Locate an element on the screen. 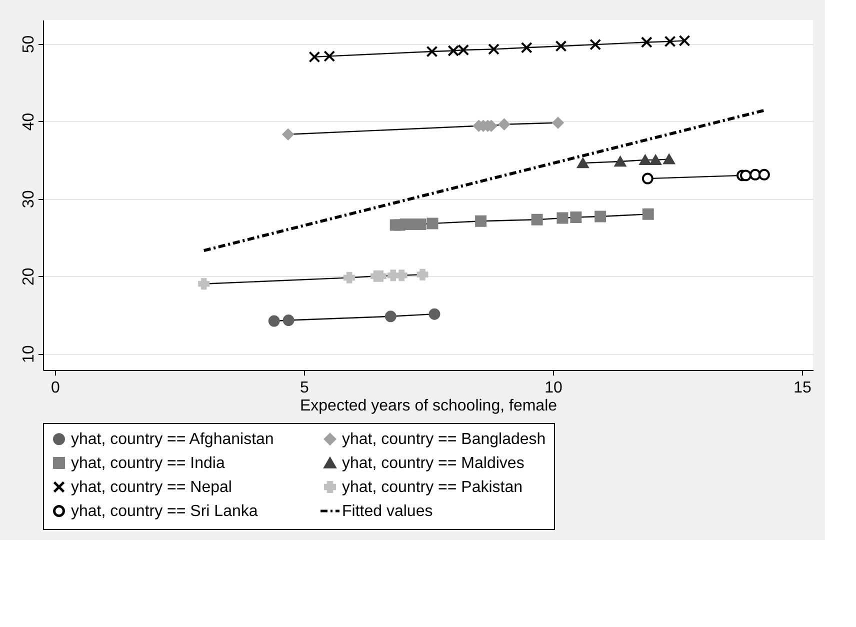  legend-label: yhat, country == Maldives is located at coordinates (433, 463).